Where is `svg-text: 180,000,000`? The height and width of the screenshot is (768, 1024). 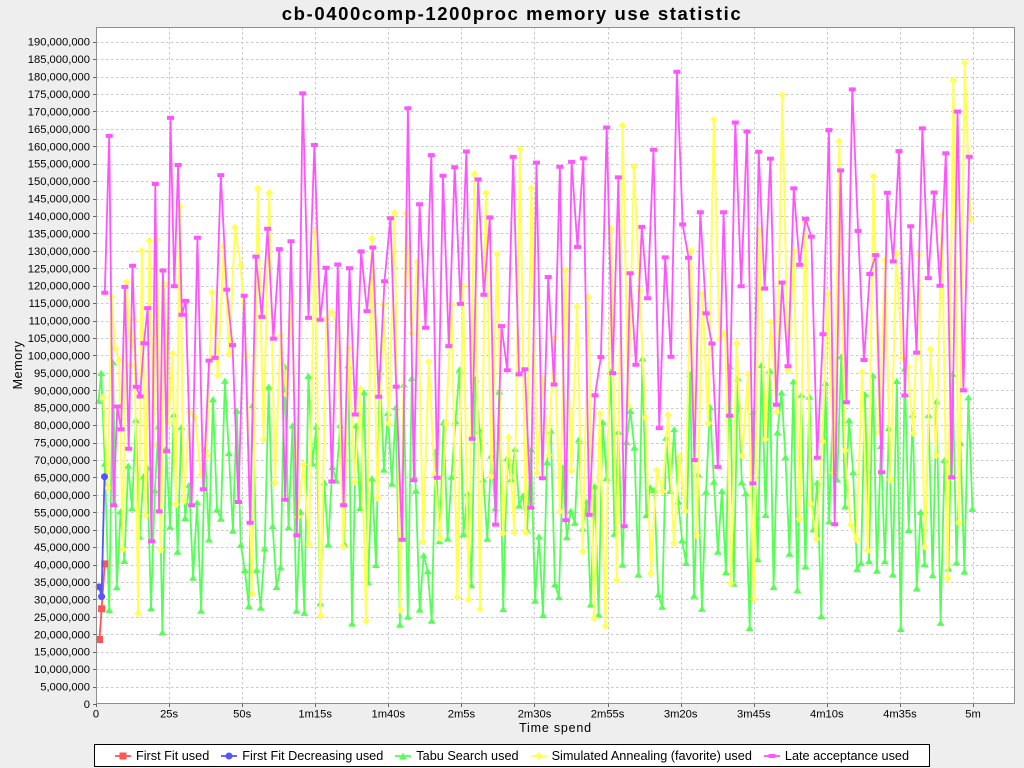 svg-text: 180,000,000 is located at coordinates (59, 78).